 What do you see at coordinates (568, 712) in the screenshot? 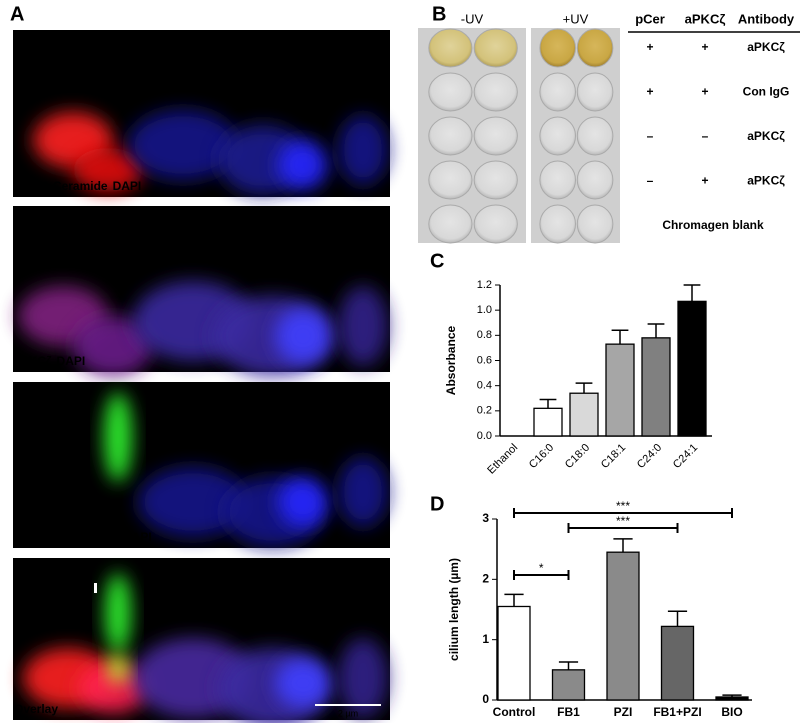
I see `x-tick-label: FB1` at bounding box center [568, 712].